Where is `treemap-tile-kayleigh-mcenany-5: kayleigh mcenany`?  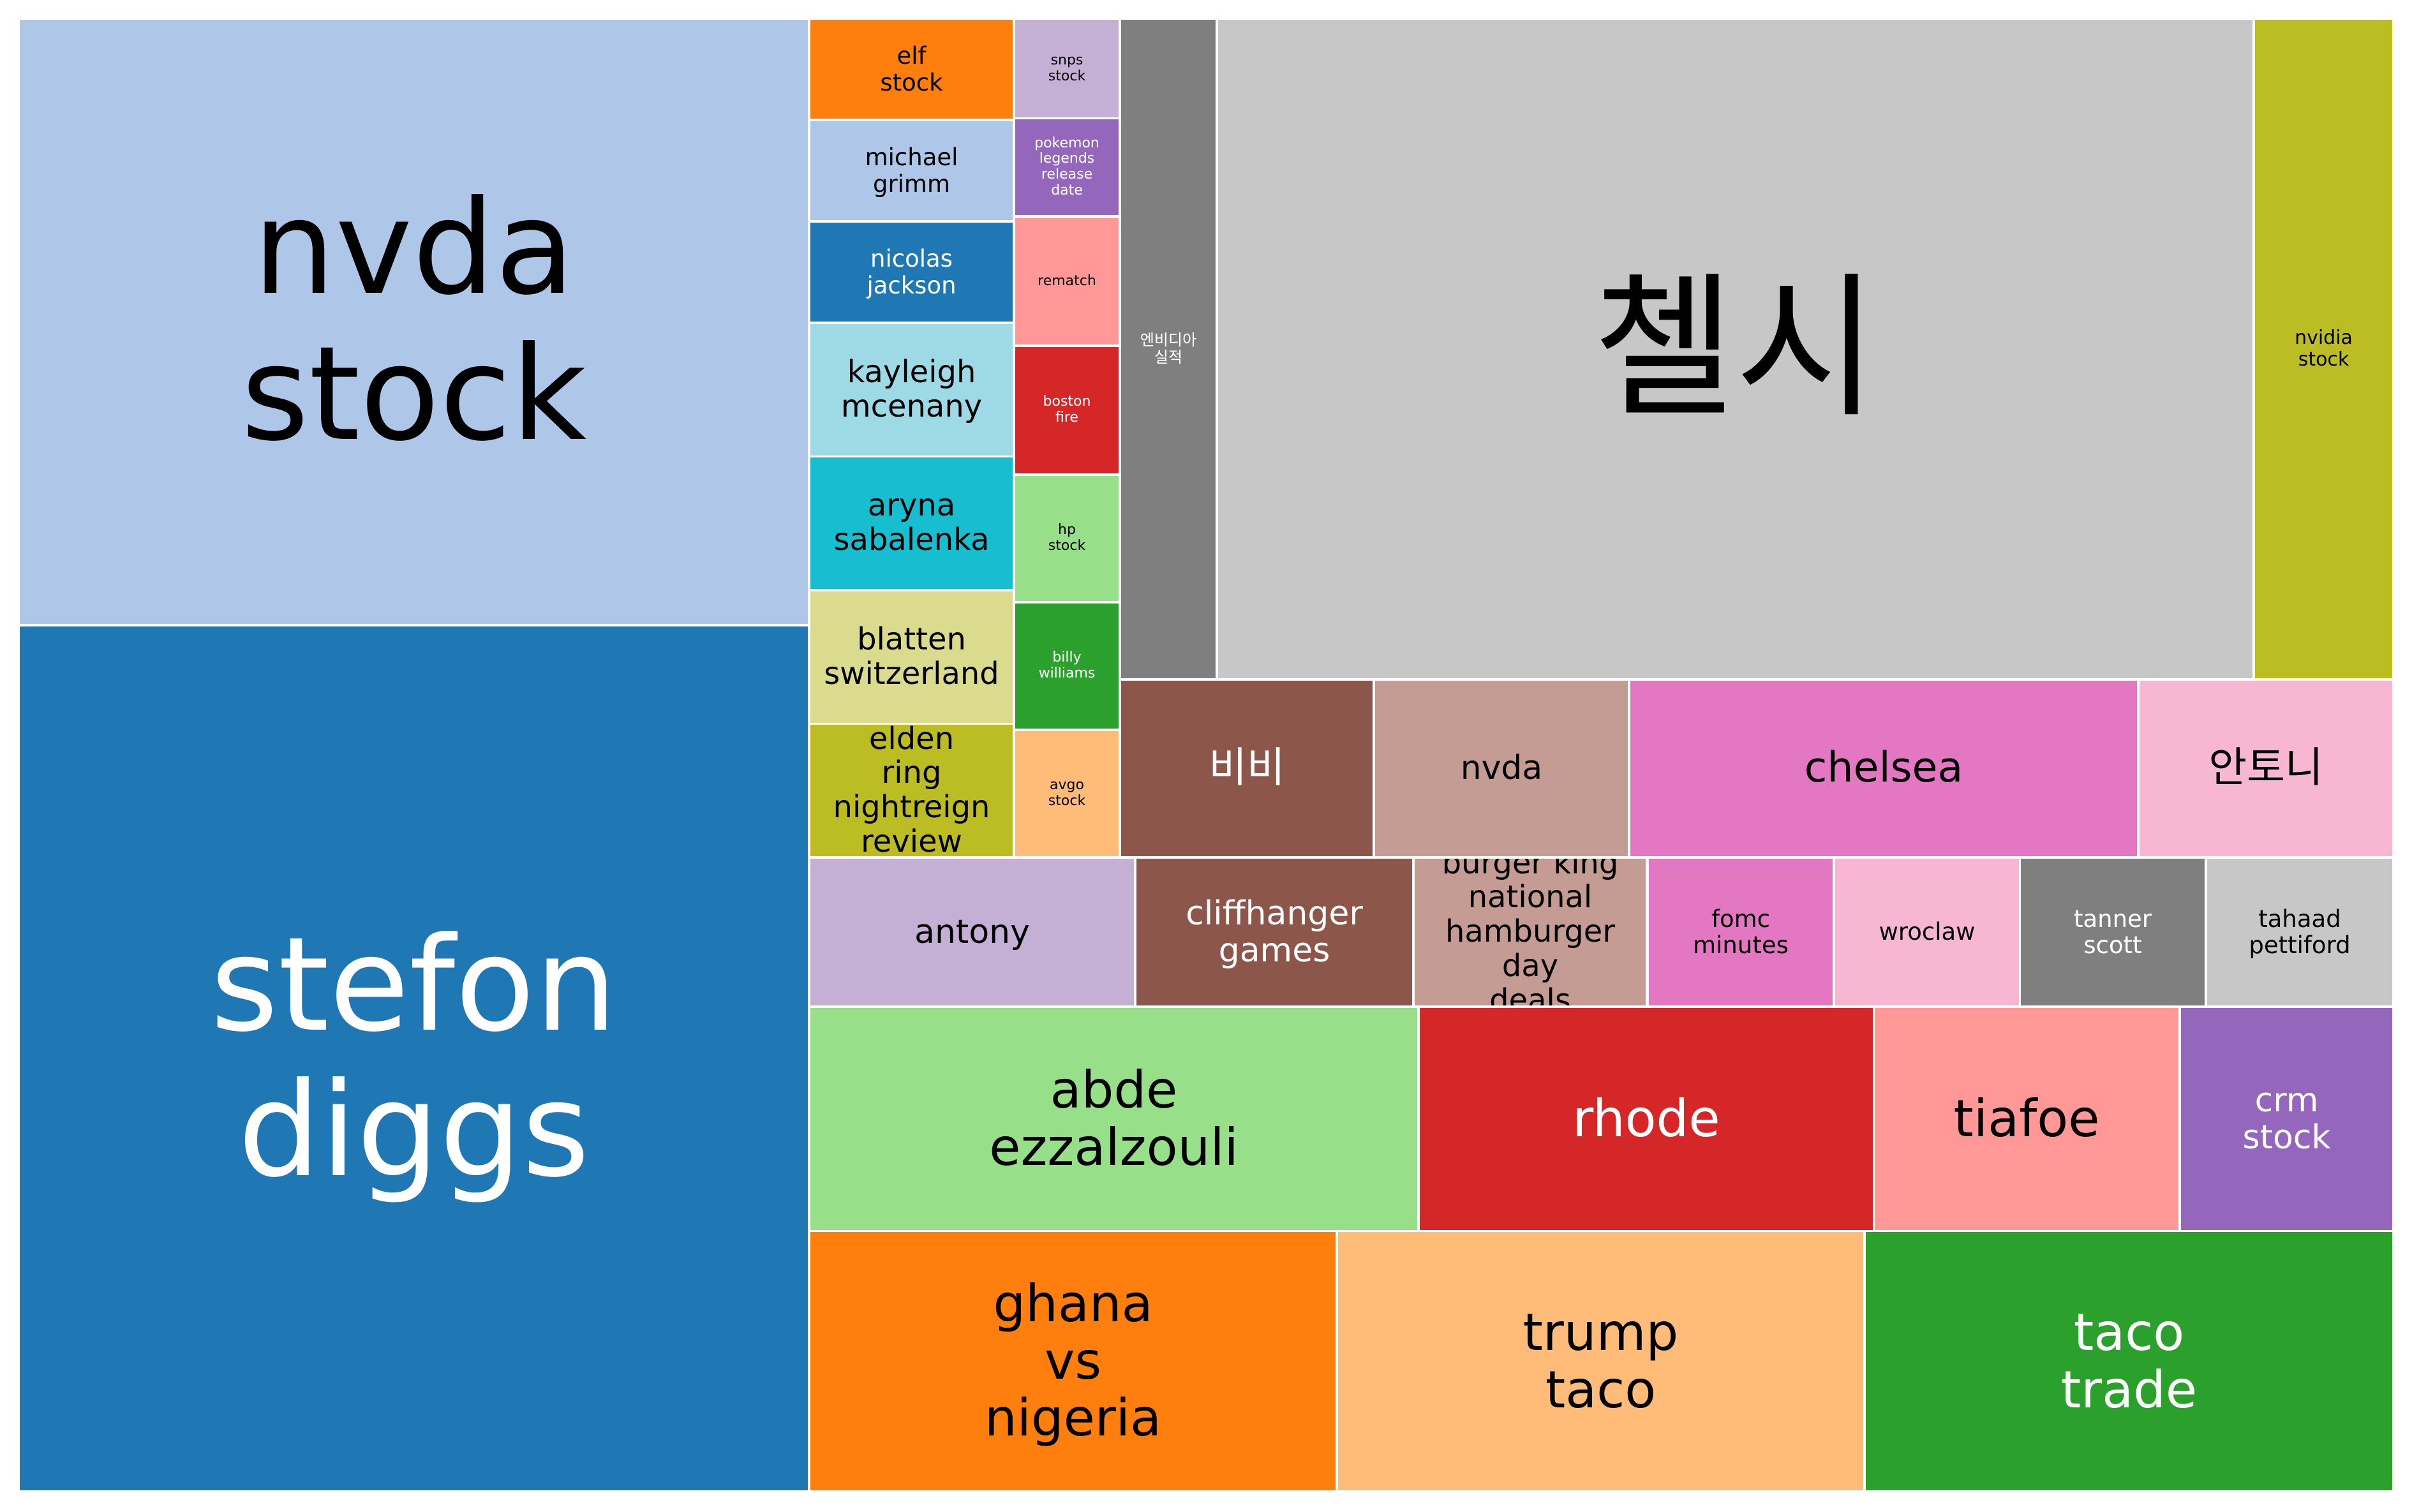 treemap-tile-kayleigh-mcenany-5: kayleigh mcenany is located at coordinates (911, 390).